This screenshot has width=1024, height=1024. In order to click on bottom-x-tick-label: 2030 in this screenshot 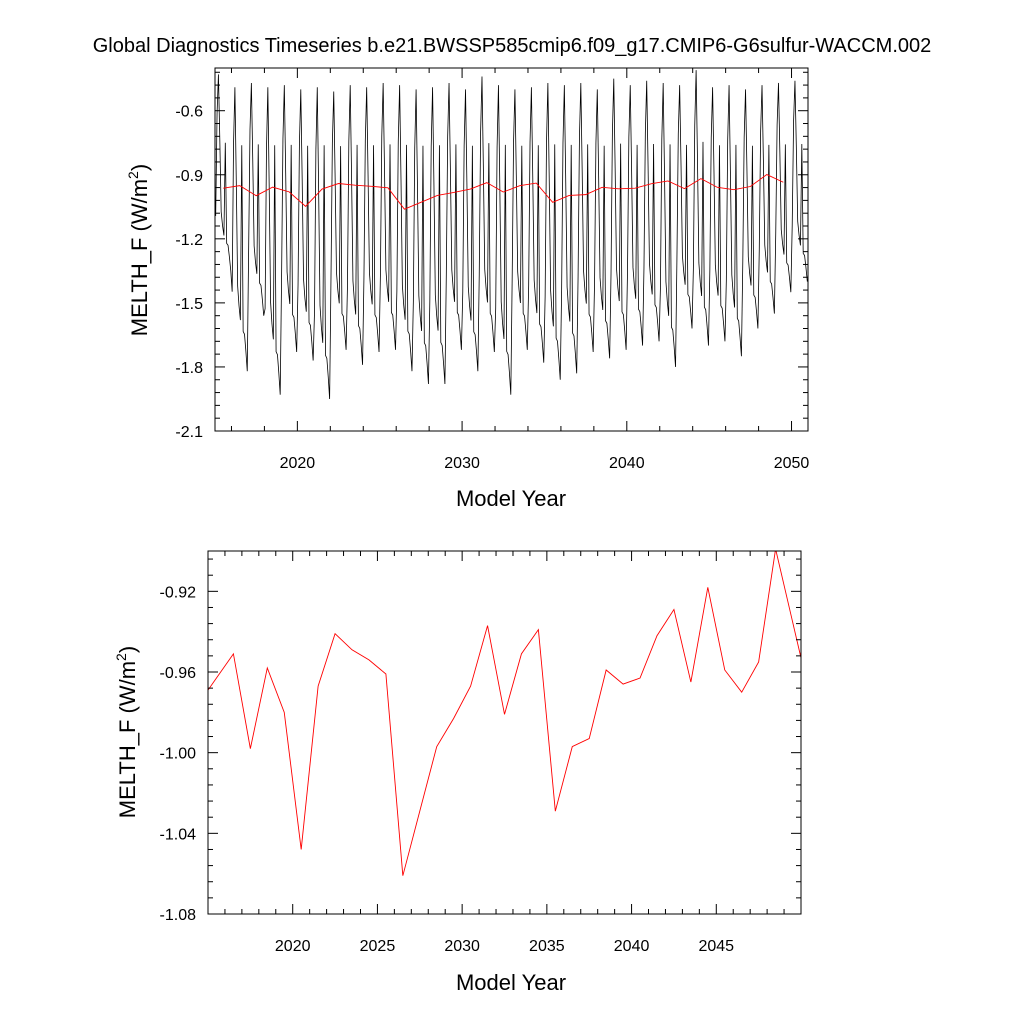, I will do `click(462, 946)`.